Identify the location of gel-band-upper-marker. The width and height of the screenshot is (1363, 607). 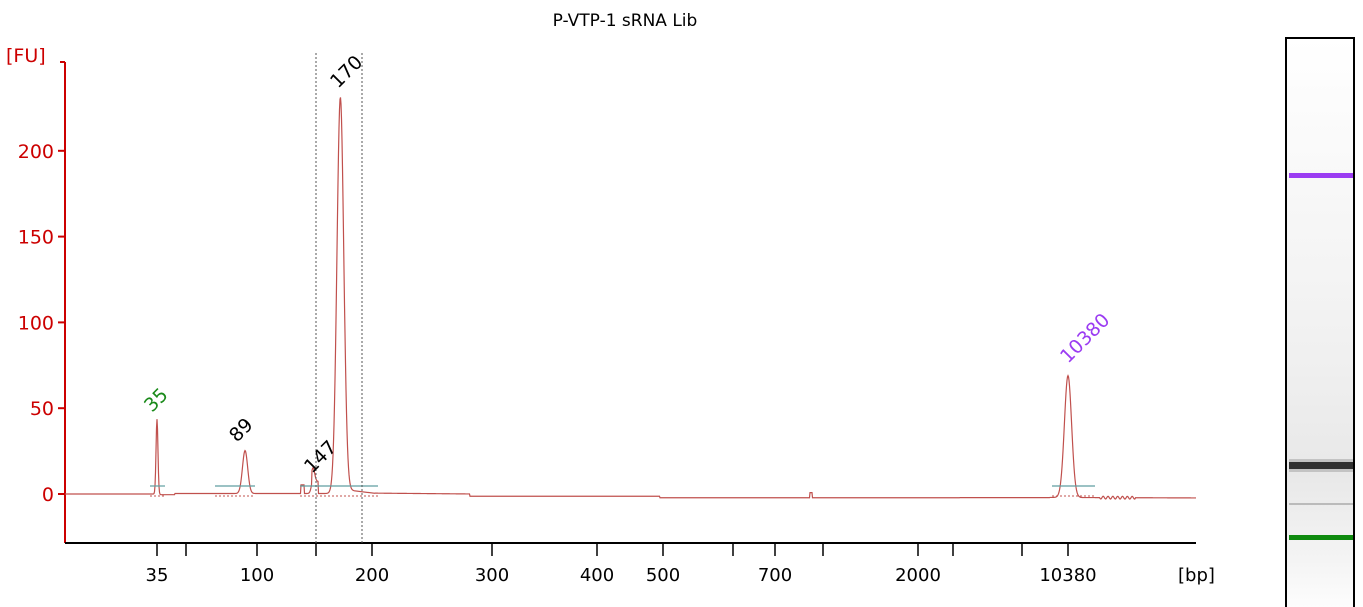
(1321, 175).